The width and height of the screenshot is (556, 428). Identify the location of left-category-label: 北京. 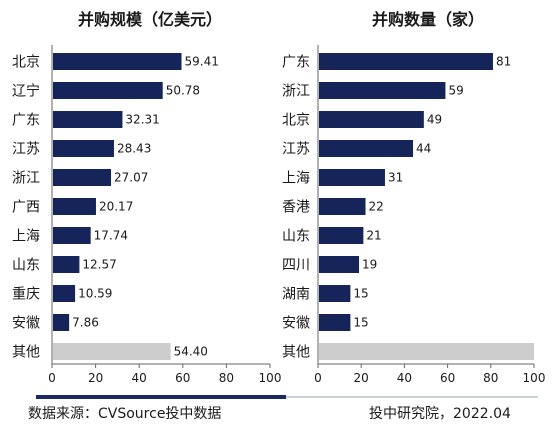
(26, 63).